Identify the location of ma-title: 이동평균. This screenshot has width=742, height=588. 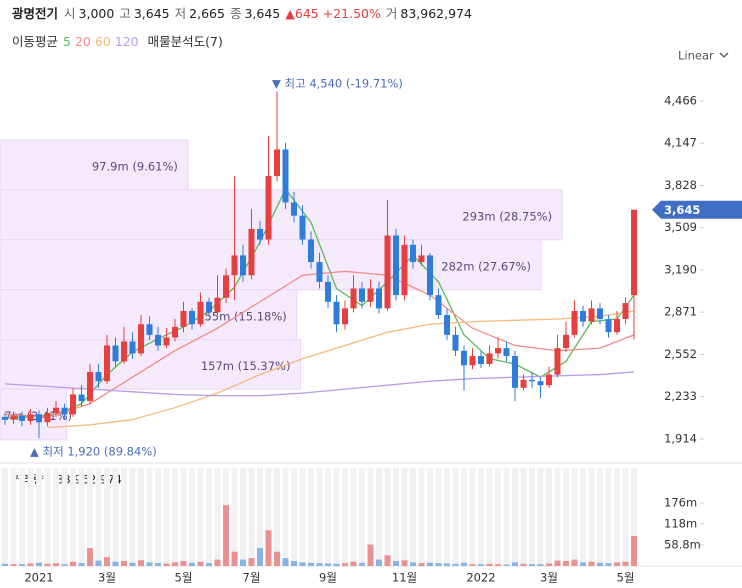
(35, 41).